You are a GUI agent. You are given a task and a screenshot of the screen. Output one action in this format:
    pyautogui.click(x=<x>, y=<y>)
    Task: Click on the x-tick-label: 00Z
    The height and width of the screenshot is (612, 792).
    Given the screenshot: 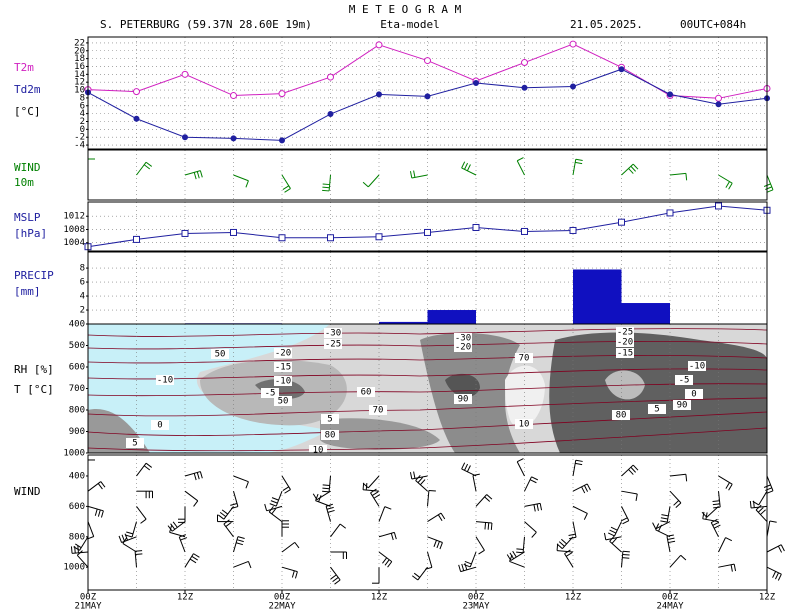 What is the action you would take?
    pyautogui.click(x=282, y=598)
    